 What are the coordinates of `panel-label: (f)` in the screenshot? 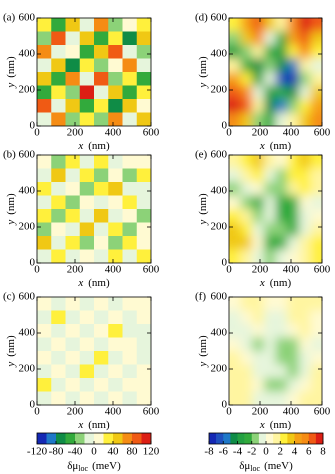 It's located at (200, 297).